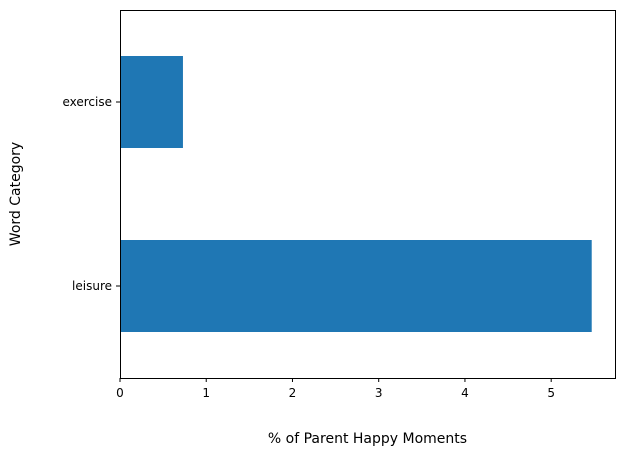 Image resolution: width=625 pixels, height=456 pixels. I want to click on y-axis-ticks: leisure exercise, so click(91, 194).